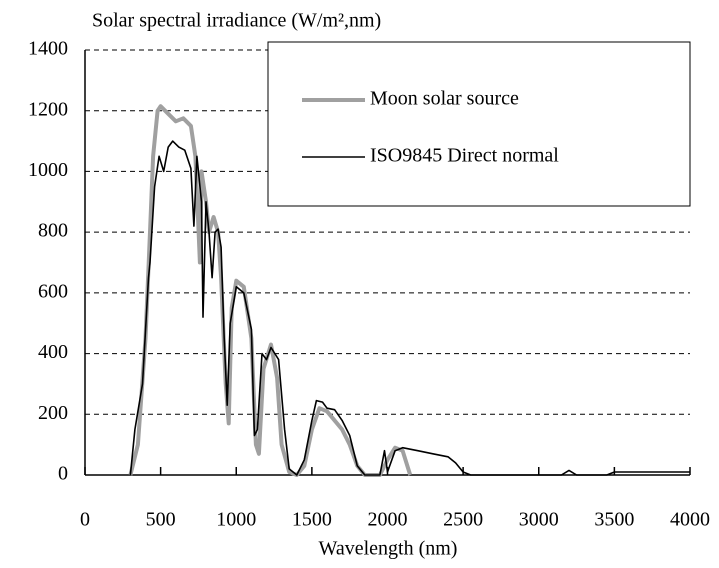 This screenshot has width=719, height=568. Describe the element at coordinates (539, 520) in the screenshot. I see `x-tick-label: 3000` at that location.